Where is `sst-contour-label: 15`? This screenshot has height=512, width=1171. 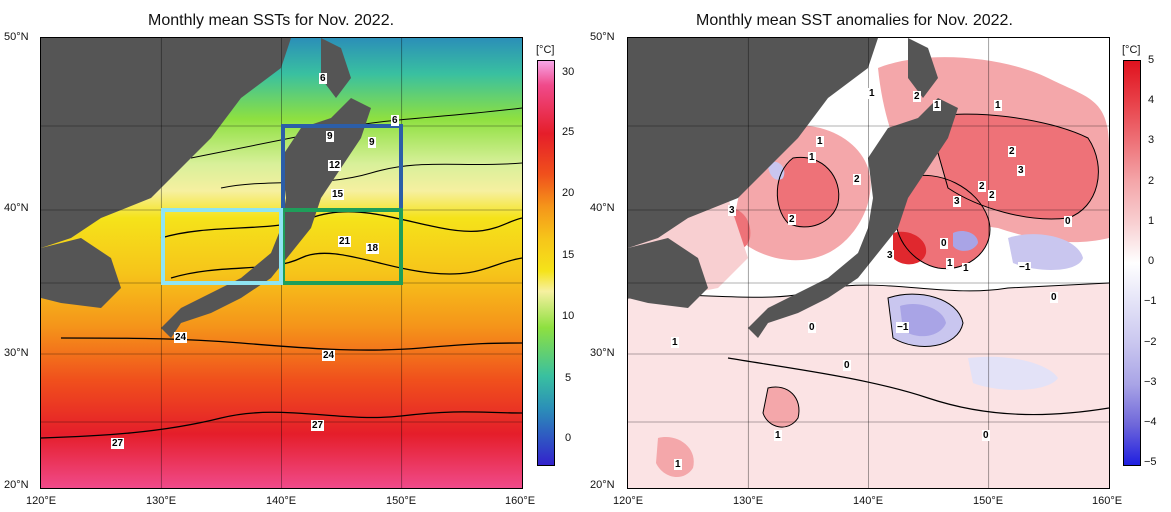 sst-contour-label: 15 is located at coordinates (338, 194).